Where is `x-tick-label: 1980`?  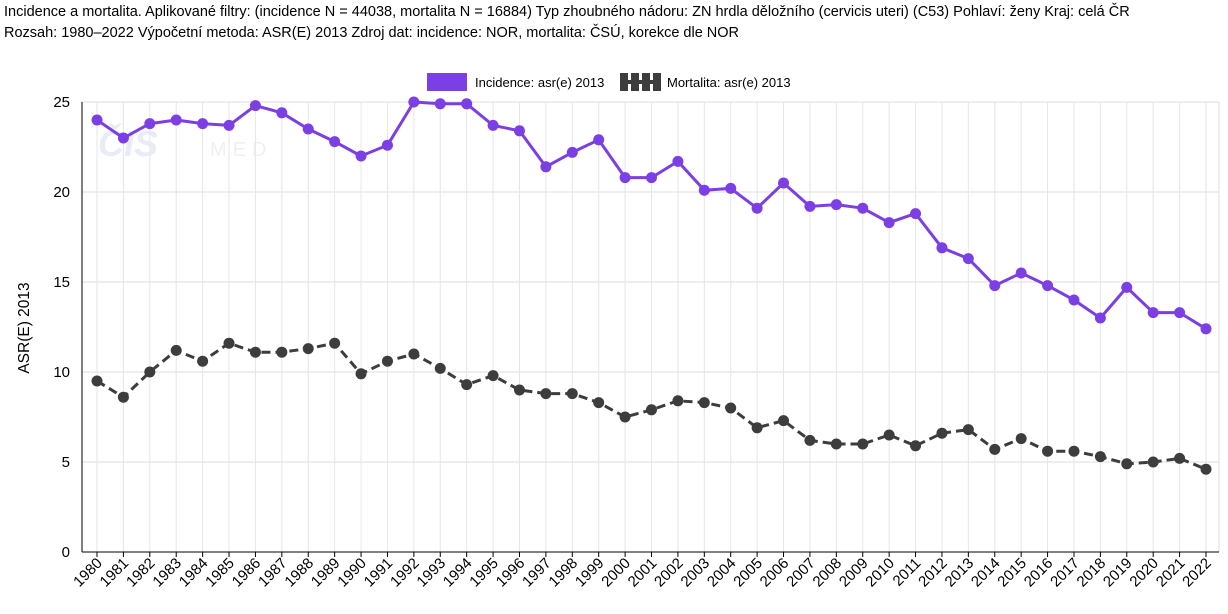 x-tick-label: 1980 is located at coordinates (88, 573).